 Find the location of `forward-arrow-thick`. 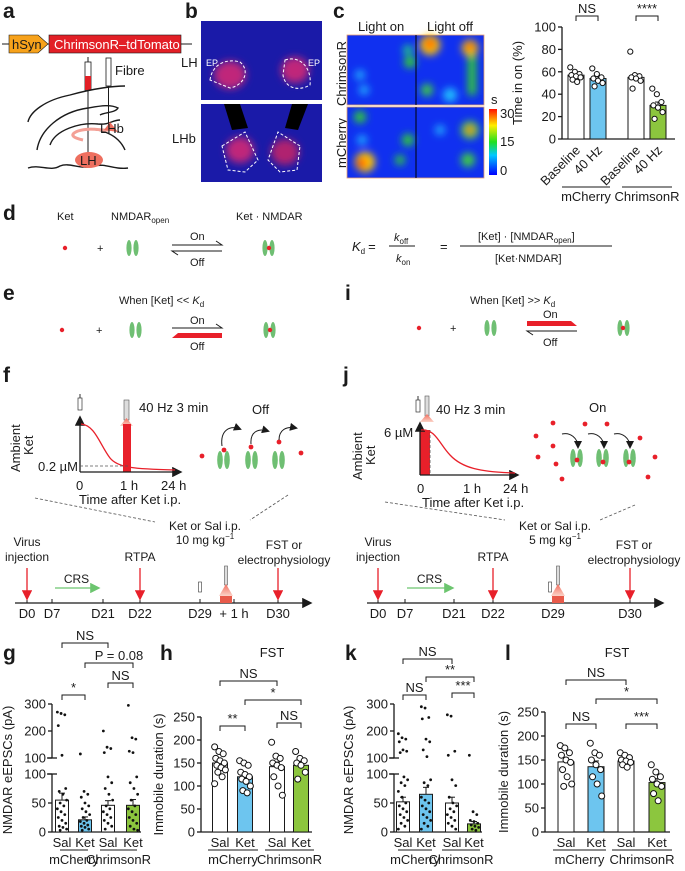

forward-arrow-thick is located at coordinates (552, 323).